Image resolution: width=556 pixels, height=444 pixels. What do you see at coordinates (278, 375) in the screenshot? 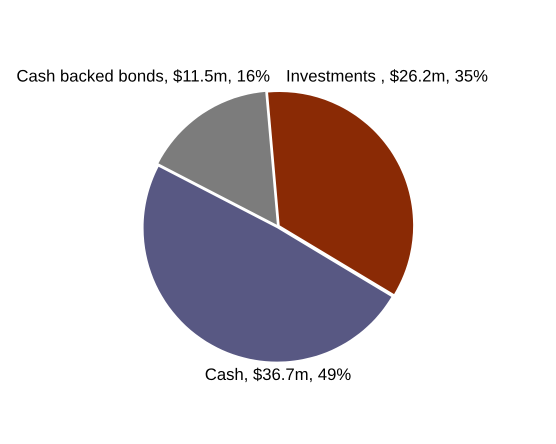
I see `slice-label: Cash, $36.7m, 49%` at bounding box center [278, 375].